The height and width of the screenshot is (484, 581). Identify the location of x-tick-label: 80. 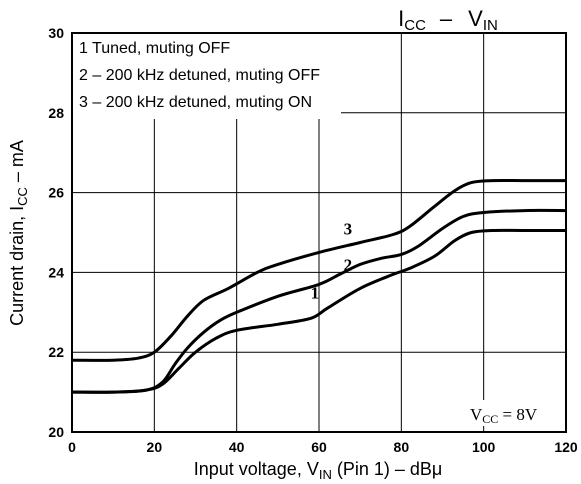
(402, 447).